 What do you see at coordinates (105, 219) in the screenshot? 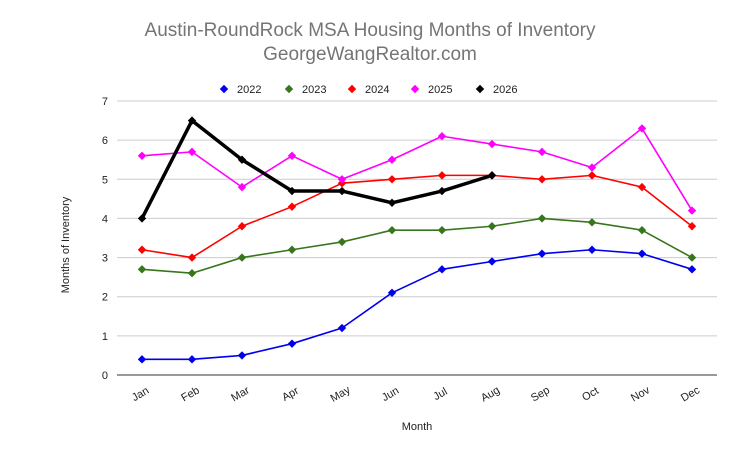
I see `y-tick-label: 4` at bounding box center [105, 219].